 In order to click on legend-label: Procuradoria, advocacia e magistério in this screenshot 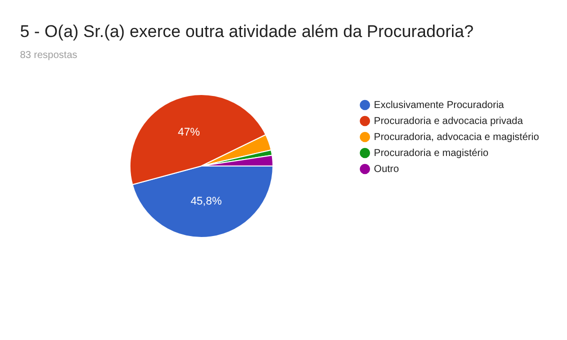, I will do `click(457, 137)`.